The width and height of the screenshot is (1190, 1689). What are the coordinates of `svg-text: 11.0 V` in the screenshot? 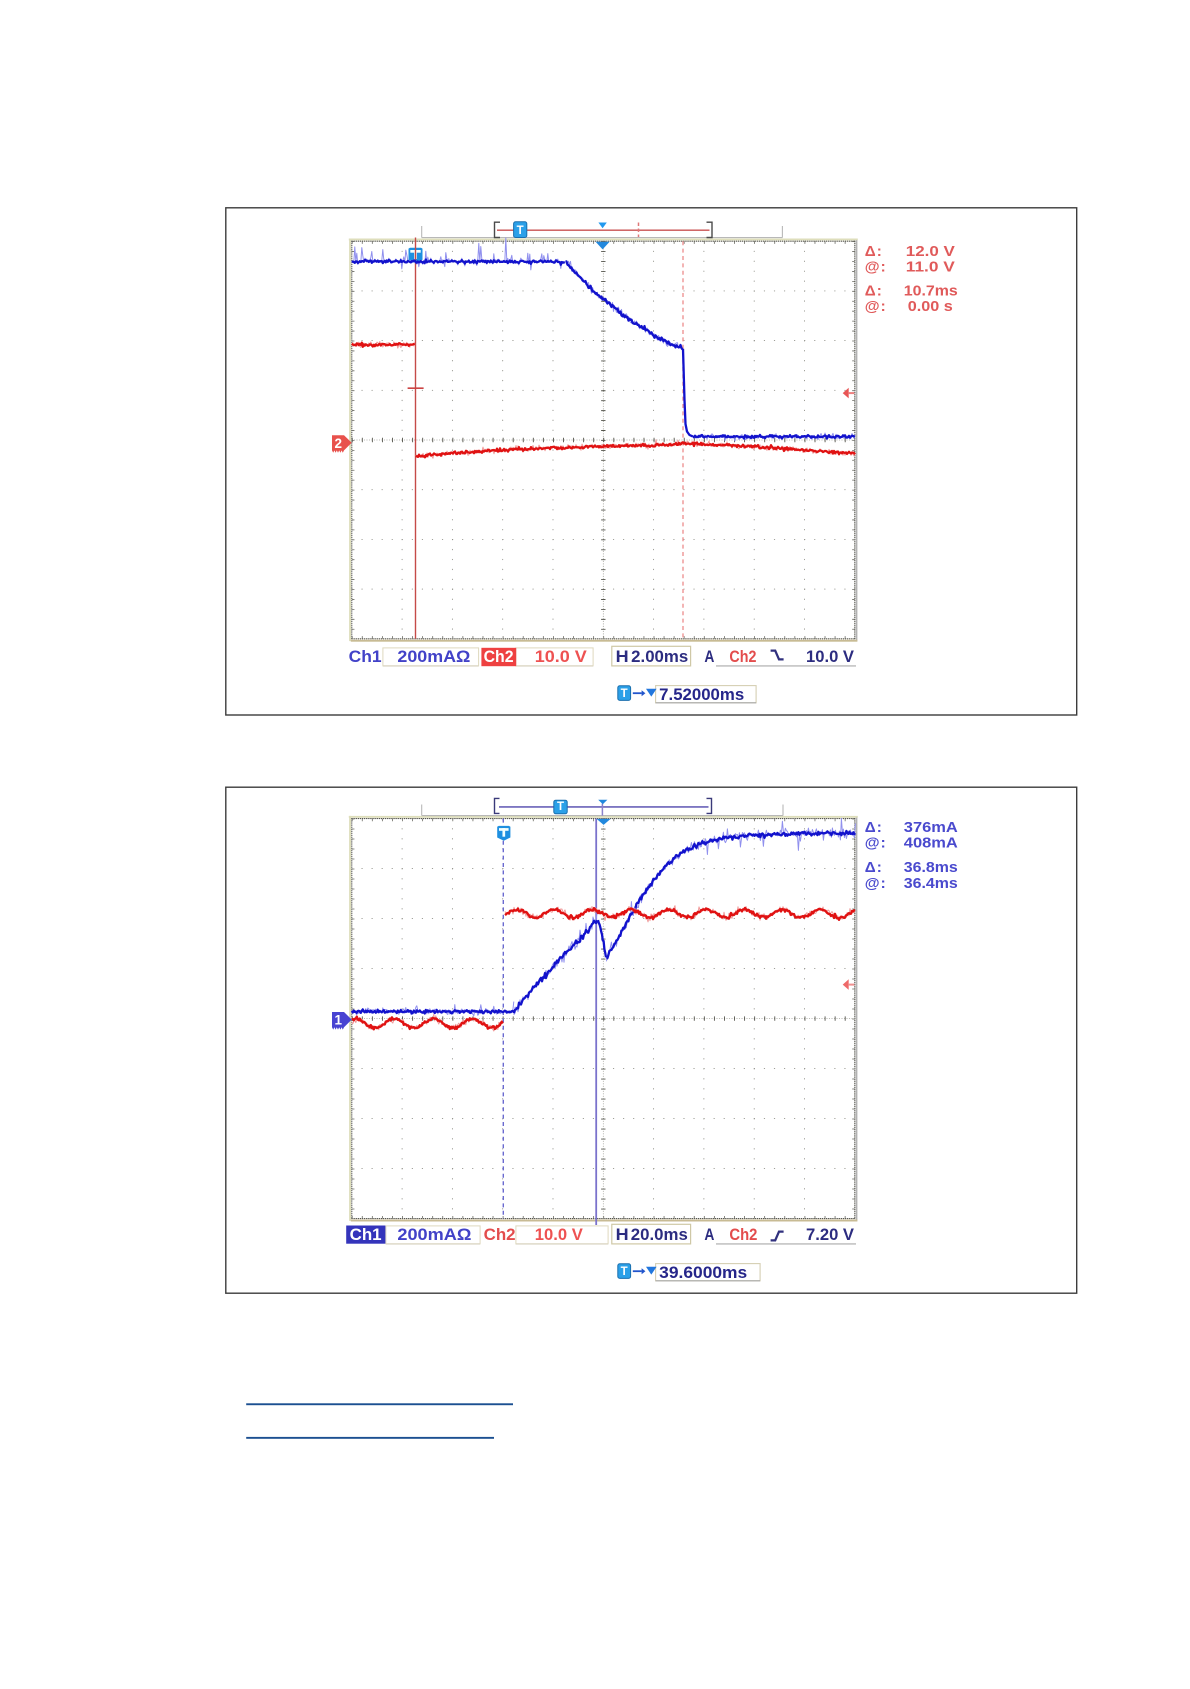 It's located at (931, 266).